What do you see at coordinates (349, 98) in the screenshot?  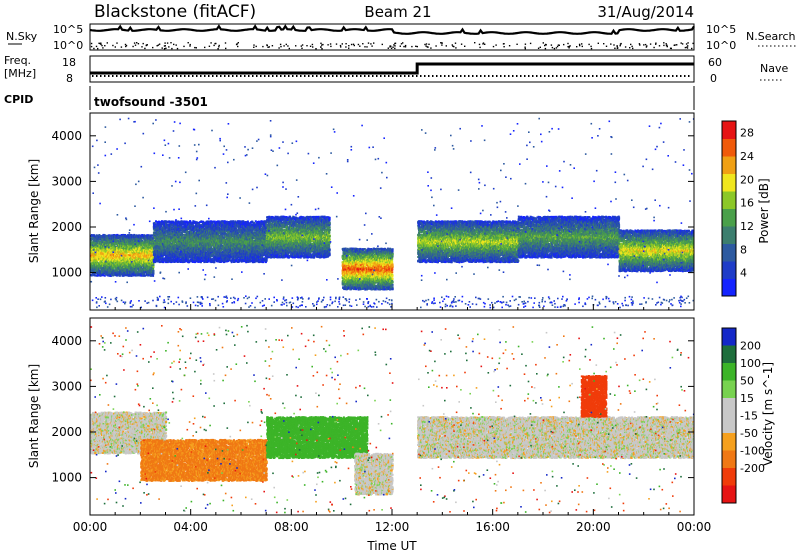 I see `cpid-panel: CPID twofsound -3501` at bounding box center [349, 98].